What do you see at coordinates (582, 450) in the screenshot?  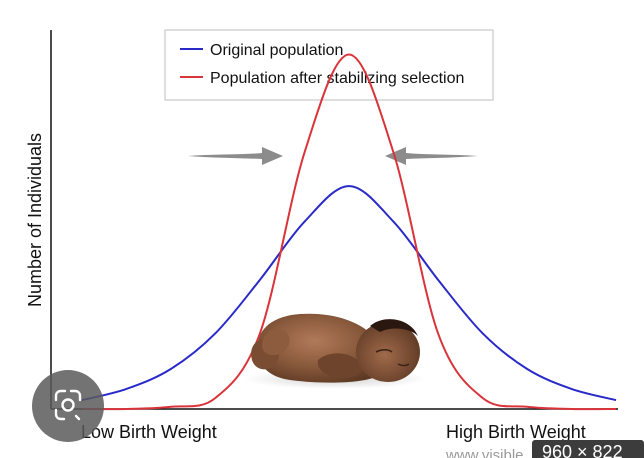 I see `dimensions-badge-text: 960 × 822` at bounding box center [582, 450].